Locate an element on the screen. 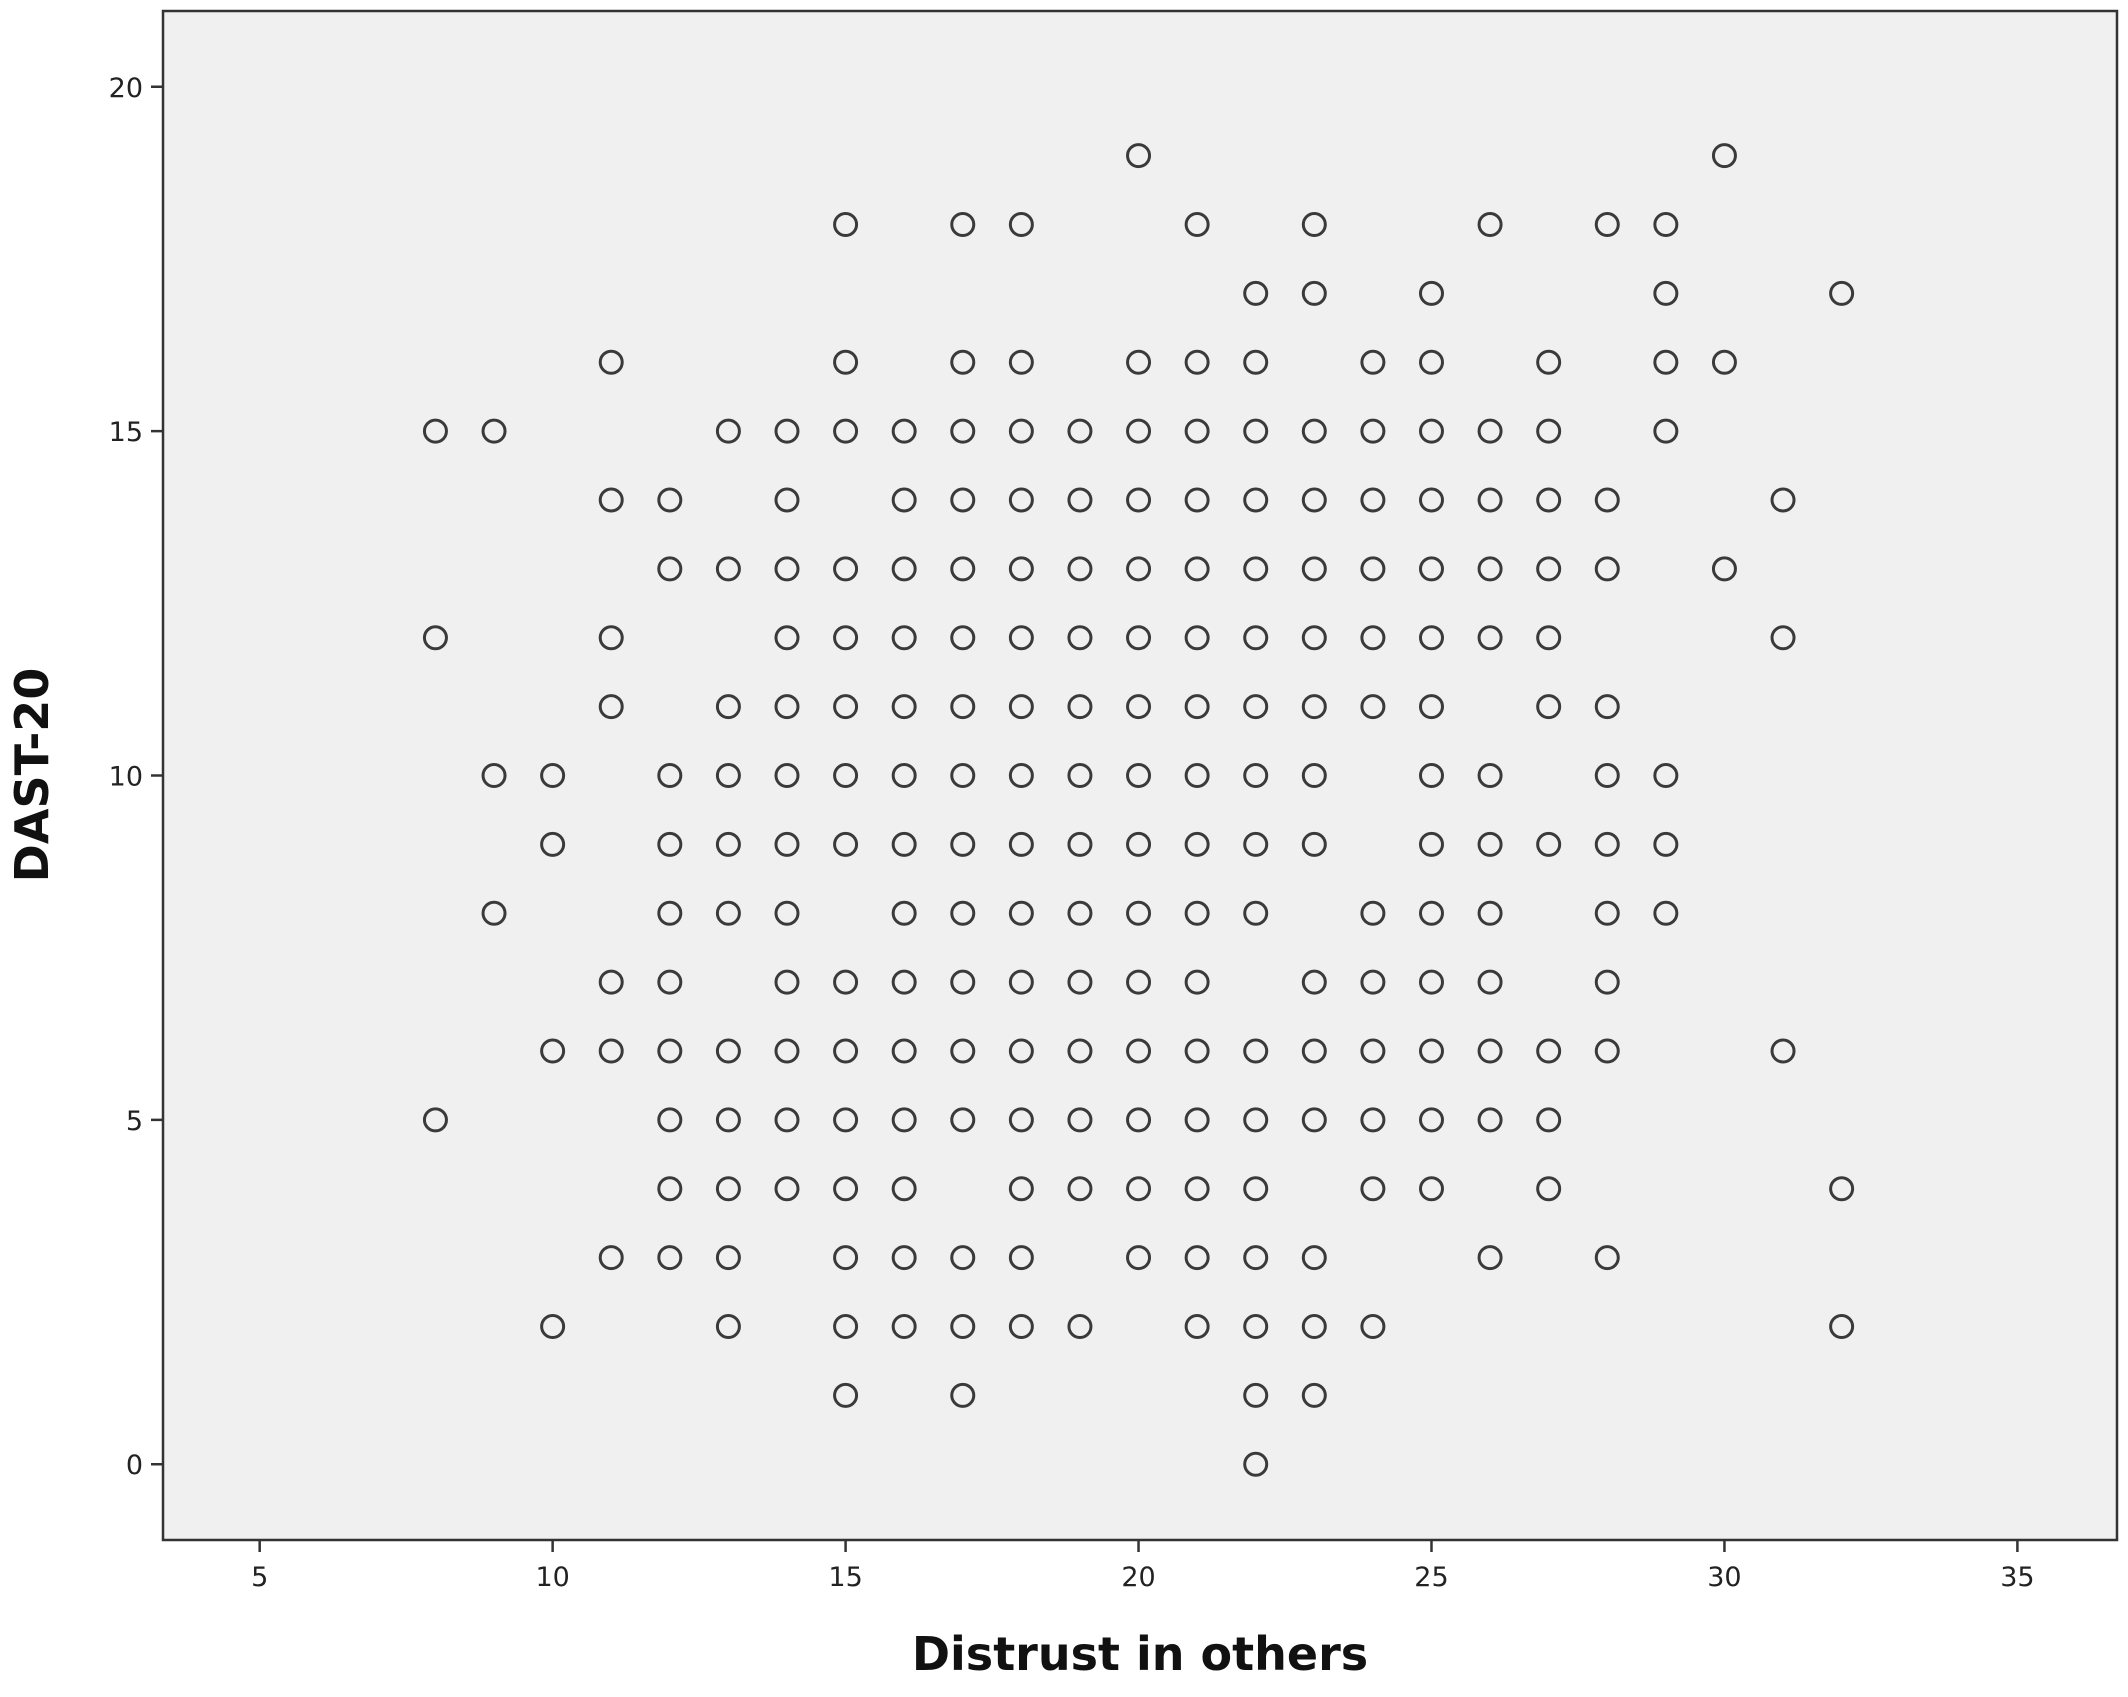 This screenshot has height=1697, width=2128. x-tick-label: 35 is located at coordinates (2017, 1577).